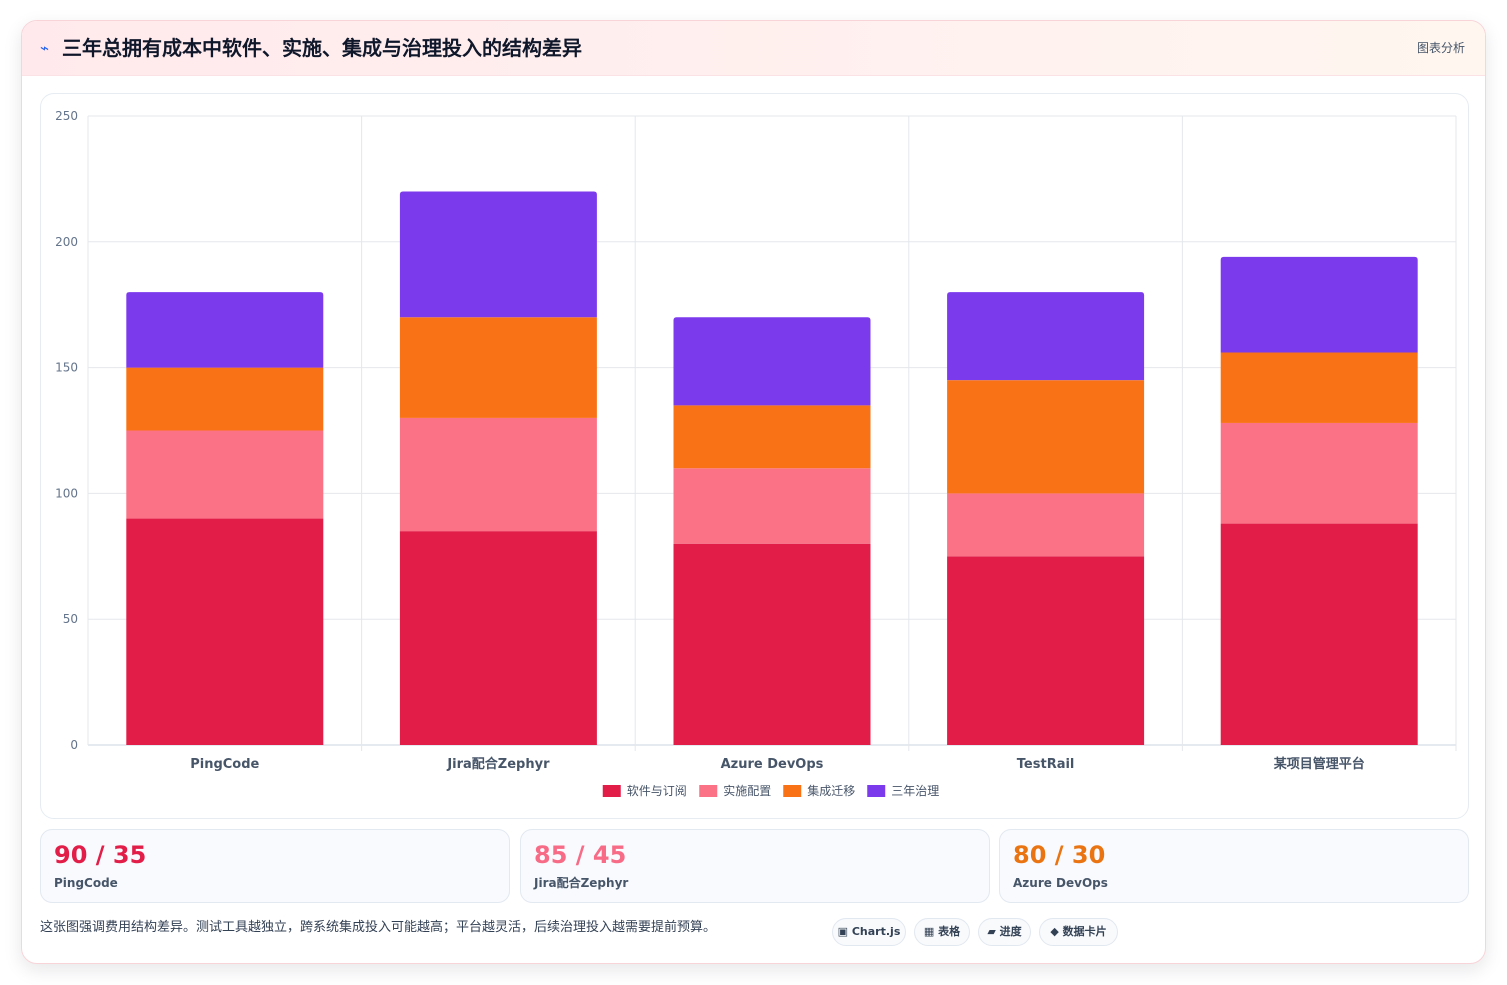  What do you see at coordinates (66, 368) in the screenshot?
I see `y-tick-label: 150` at bounding box center [66, 368].